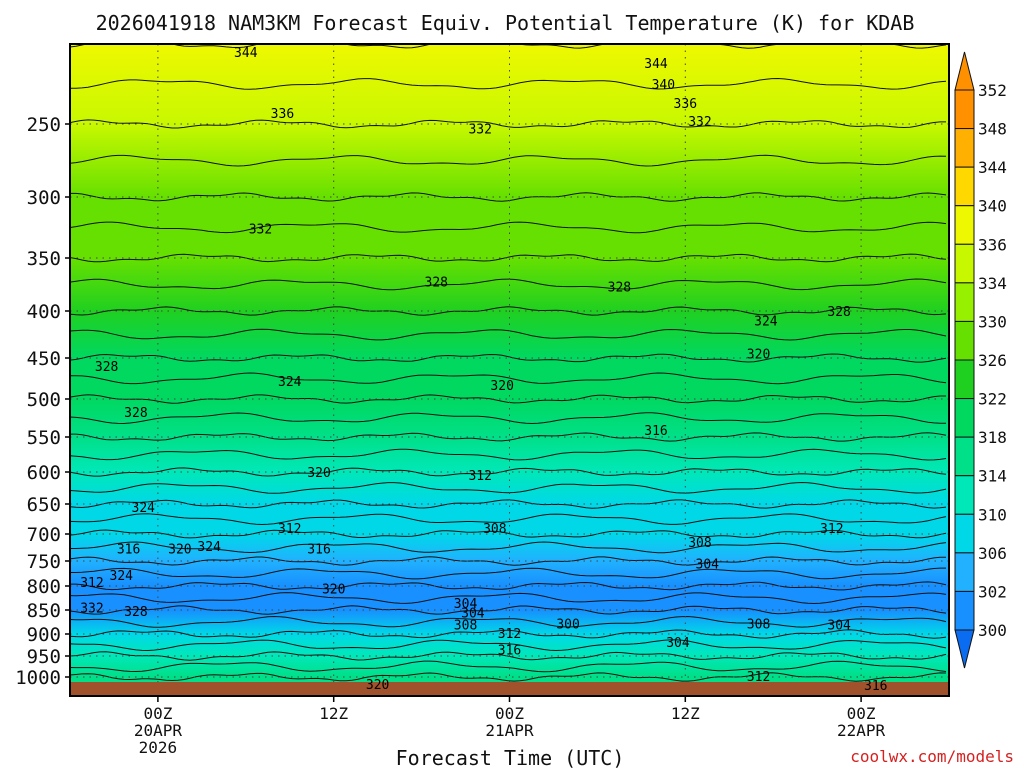 The height and width of the screenshot is (768, 1024). Describe the element at coordinates (509, 730) in the screenshot. I see `x-tick-label: 21APR` at that location.